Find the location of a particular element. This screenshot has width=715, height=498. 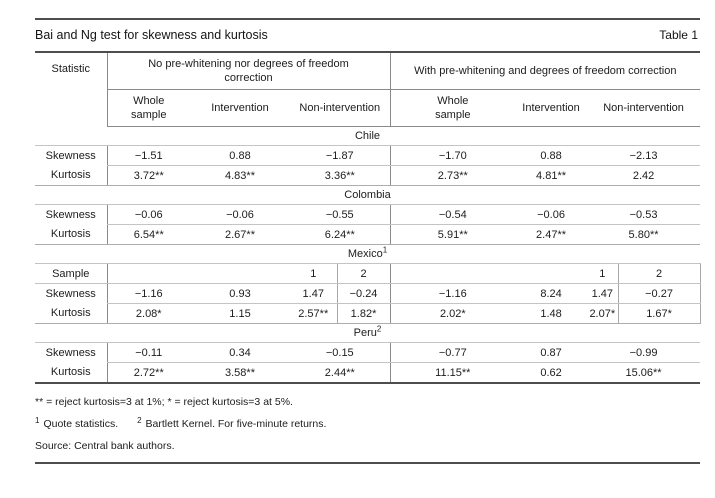

subcol-header-whole-left: Whole sample is located at coordinates (148, 108).